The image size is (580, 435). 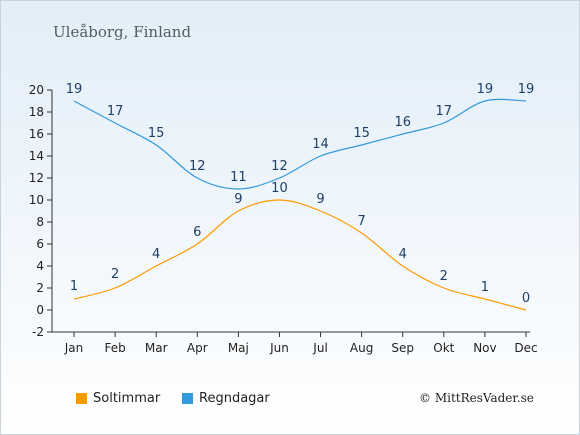 What do you see at coordinates (234, 398) in the screenshot?
I see `legend-label-regndagar: Regndagar` at bounding box center [234, 398].